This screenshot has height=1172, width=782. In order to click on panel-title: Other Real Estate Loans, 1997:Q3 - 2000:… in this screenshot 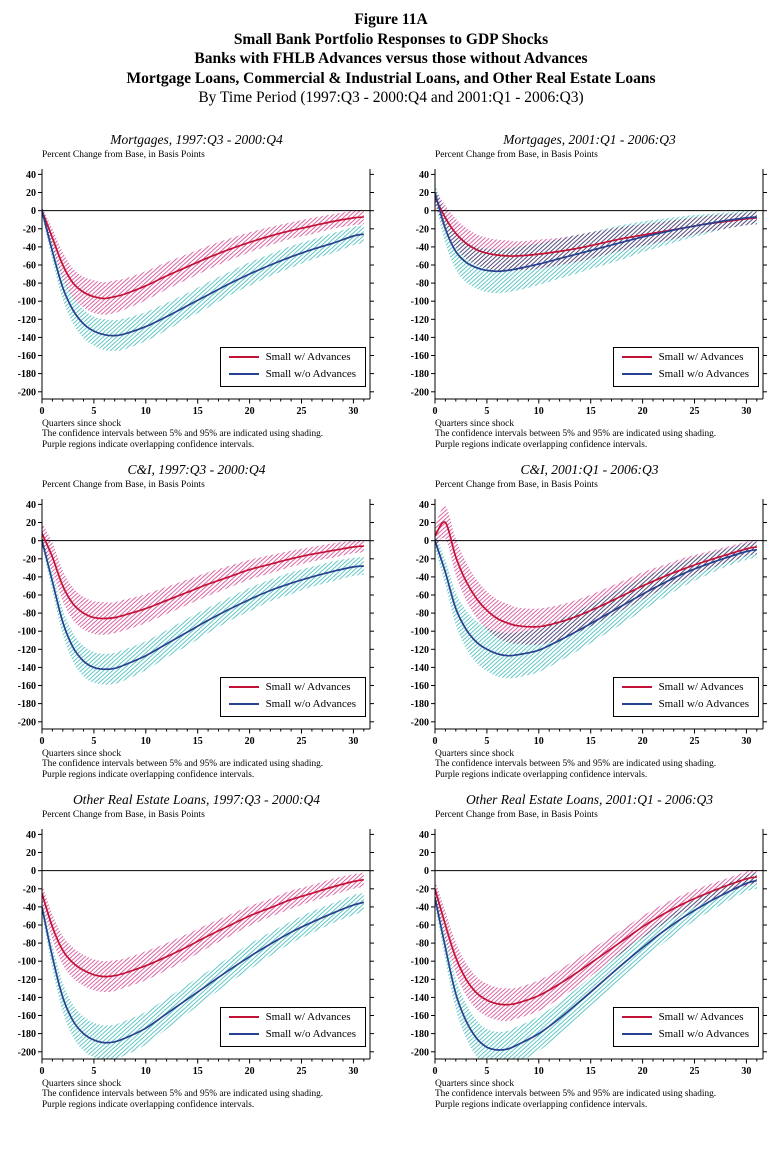, I will do `click(196, 799)`.